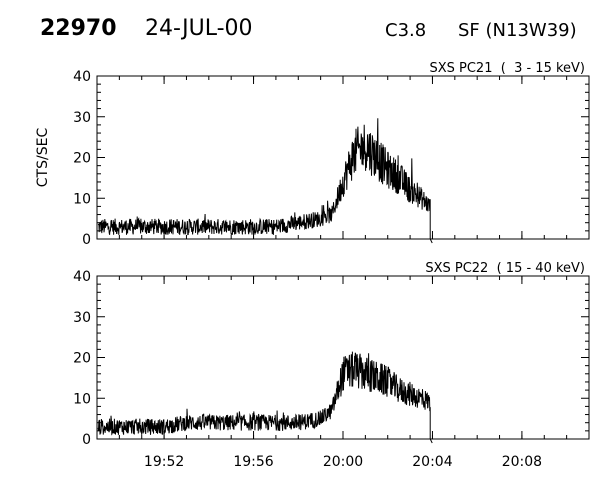 This screenshot has height=480, width=600. I want to click on x-tick-label: 19:52, so click(164, 462).